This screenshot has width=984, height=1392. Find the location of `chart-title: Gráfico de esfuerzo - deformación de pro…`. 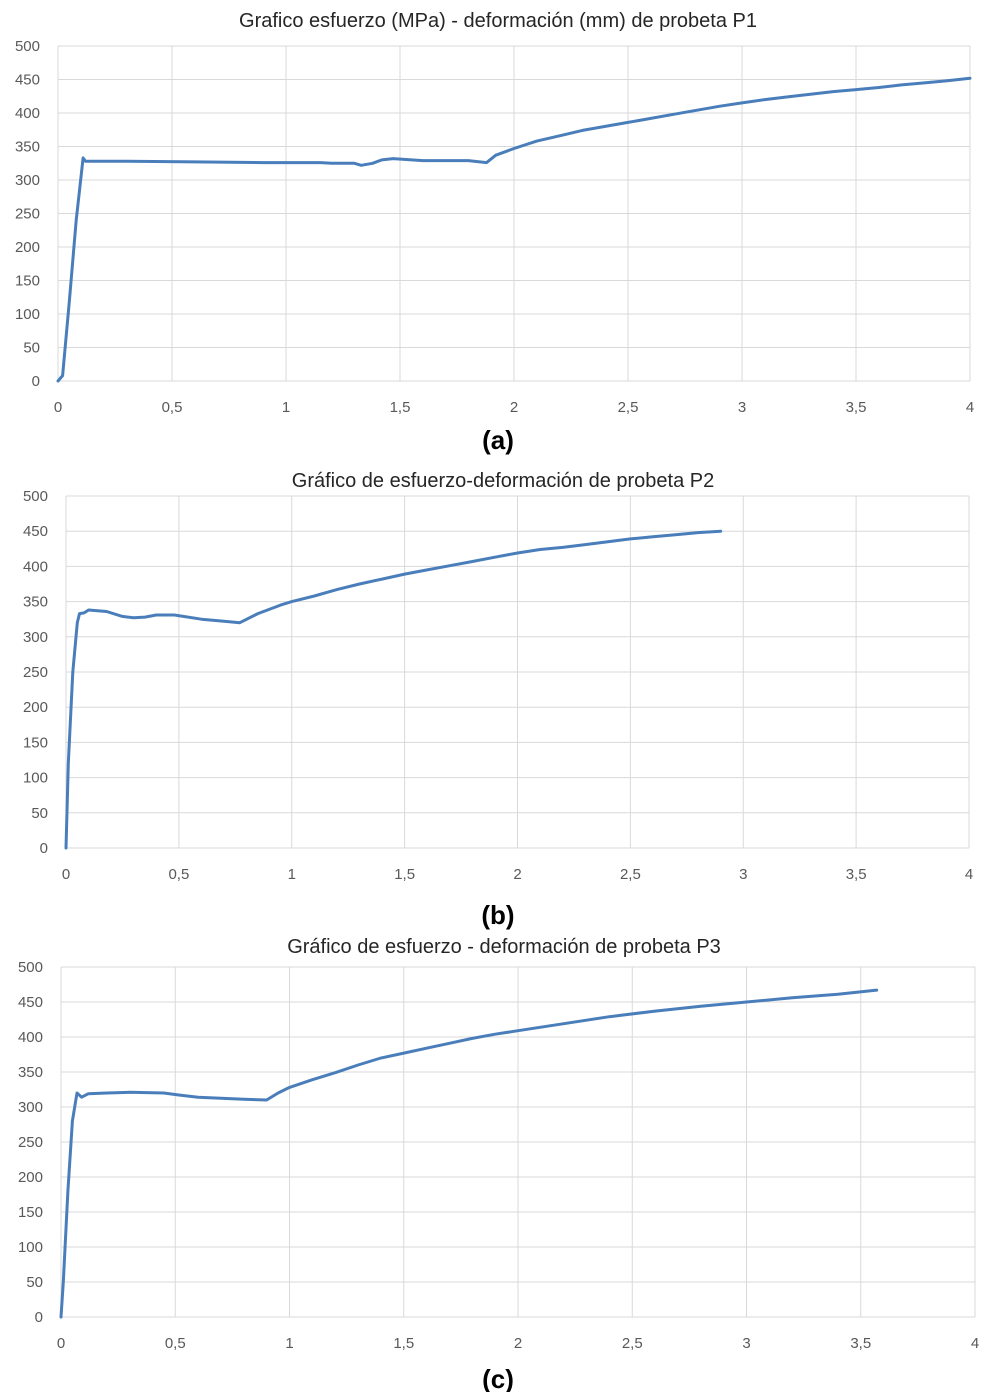

chart-title: Gráfico de esfuerzo - deformación de pro… is located at coordinates (504, 947).